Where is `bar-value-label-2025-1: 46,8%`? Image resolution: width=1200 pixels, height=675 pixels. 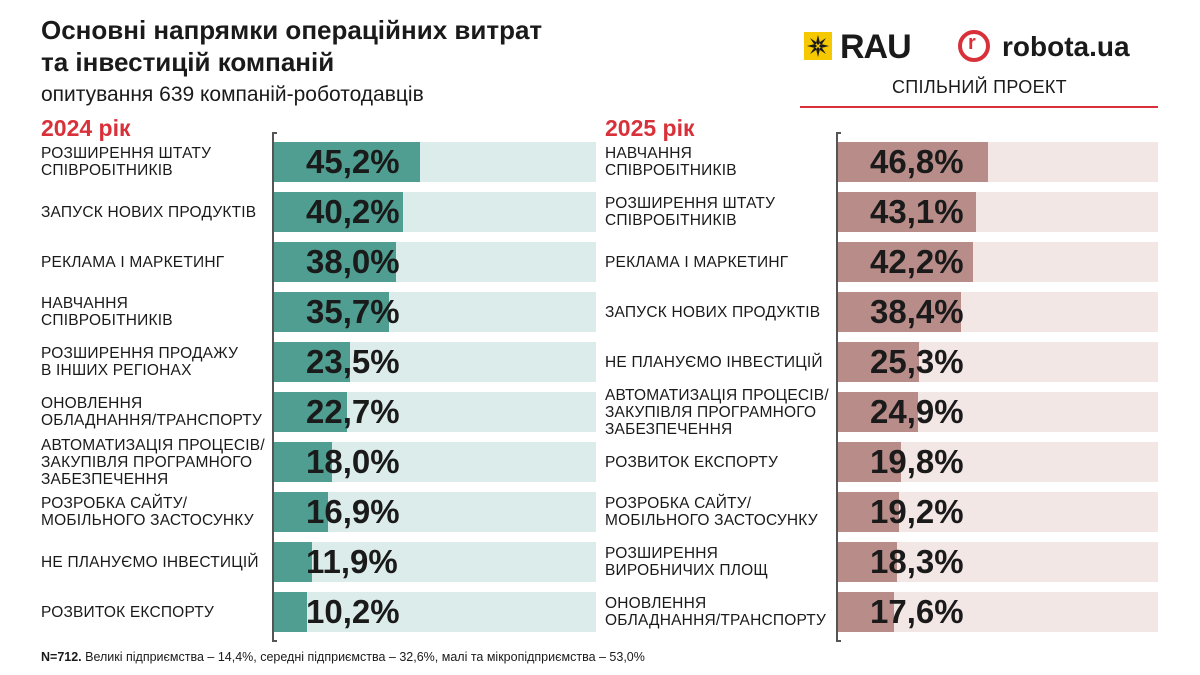
bar-value-label-2025-1: 46,8% is located at coordinates (917, 161).